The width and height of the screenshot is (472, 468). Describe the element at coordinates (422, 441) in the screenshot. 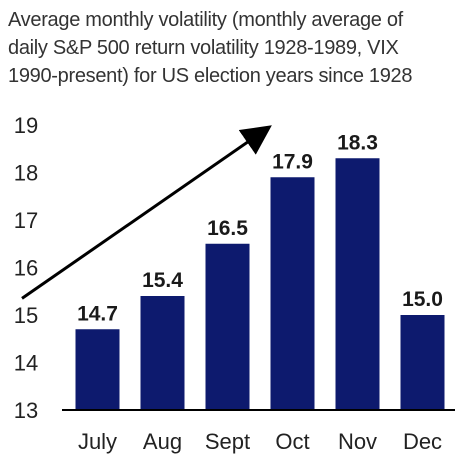

I see `x-category-label: Dec` at that location.